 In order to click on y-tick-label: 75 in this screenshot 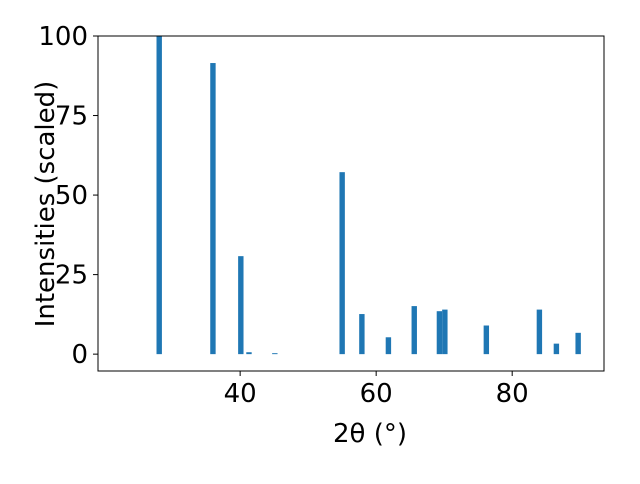, I will do `click(71, 117)`.